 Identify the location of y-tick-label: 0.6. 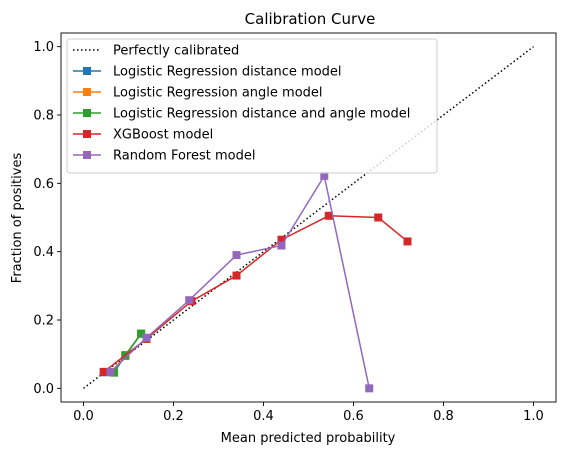
(43, 184).